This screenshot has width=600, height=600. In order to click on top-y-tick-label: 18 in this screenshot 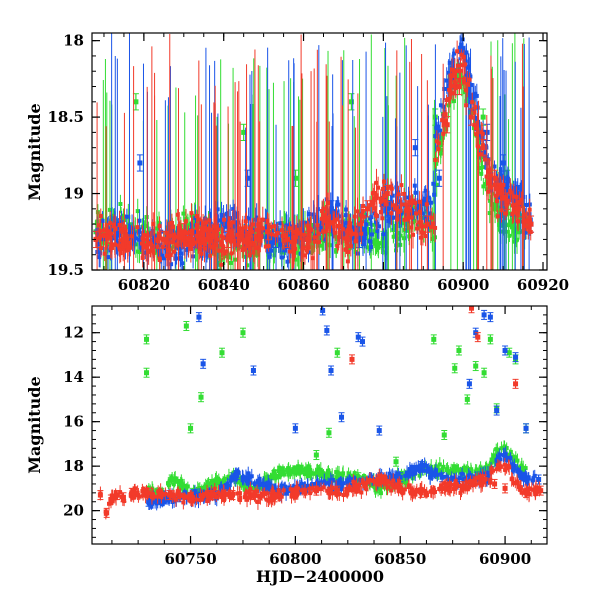, I will do `click(73, 41)`.